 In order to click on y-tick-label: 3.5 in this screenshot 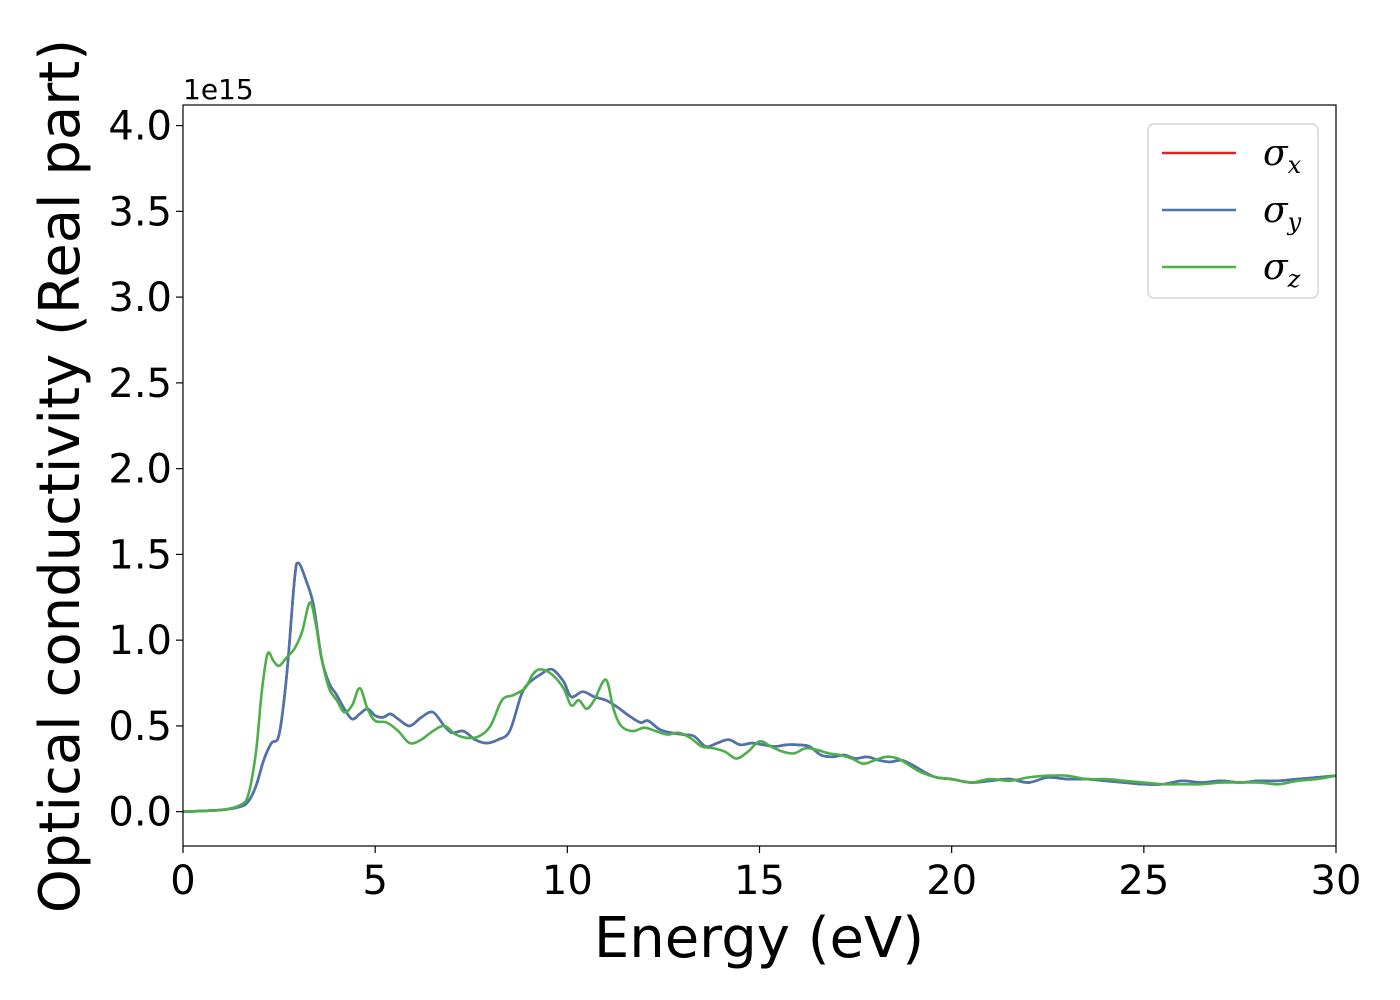, I will do `click(140, 212)`.